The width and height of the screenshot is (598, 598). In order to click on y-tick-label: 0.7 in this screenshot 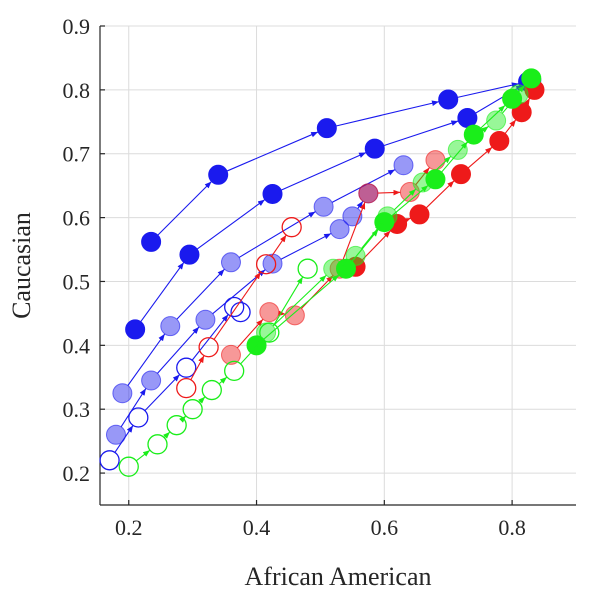, I will do `click(77, 154)`.